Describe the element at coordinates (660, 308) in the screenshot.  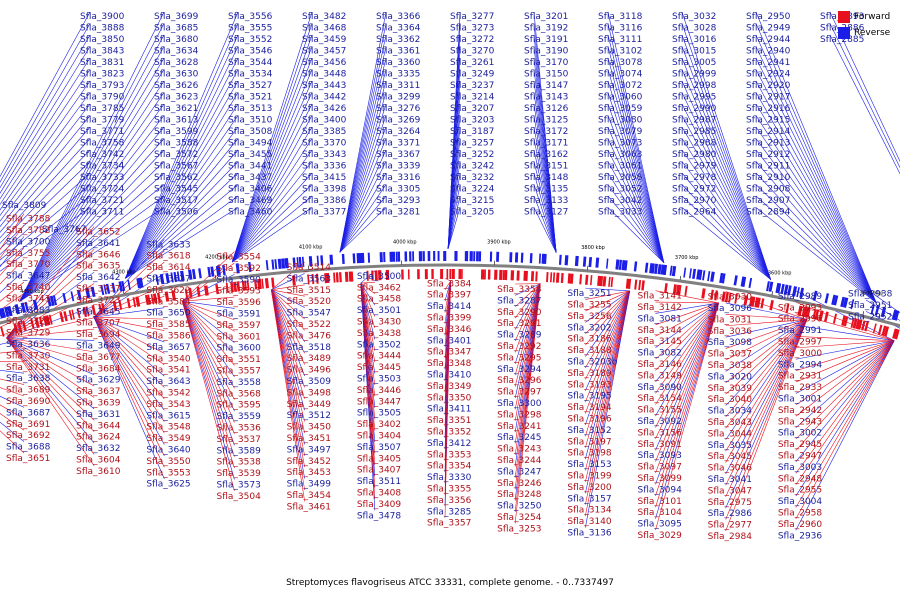
I see `forward-gene-label: Sfla_3142` at that location.